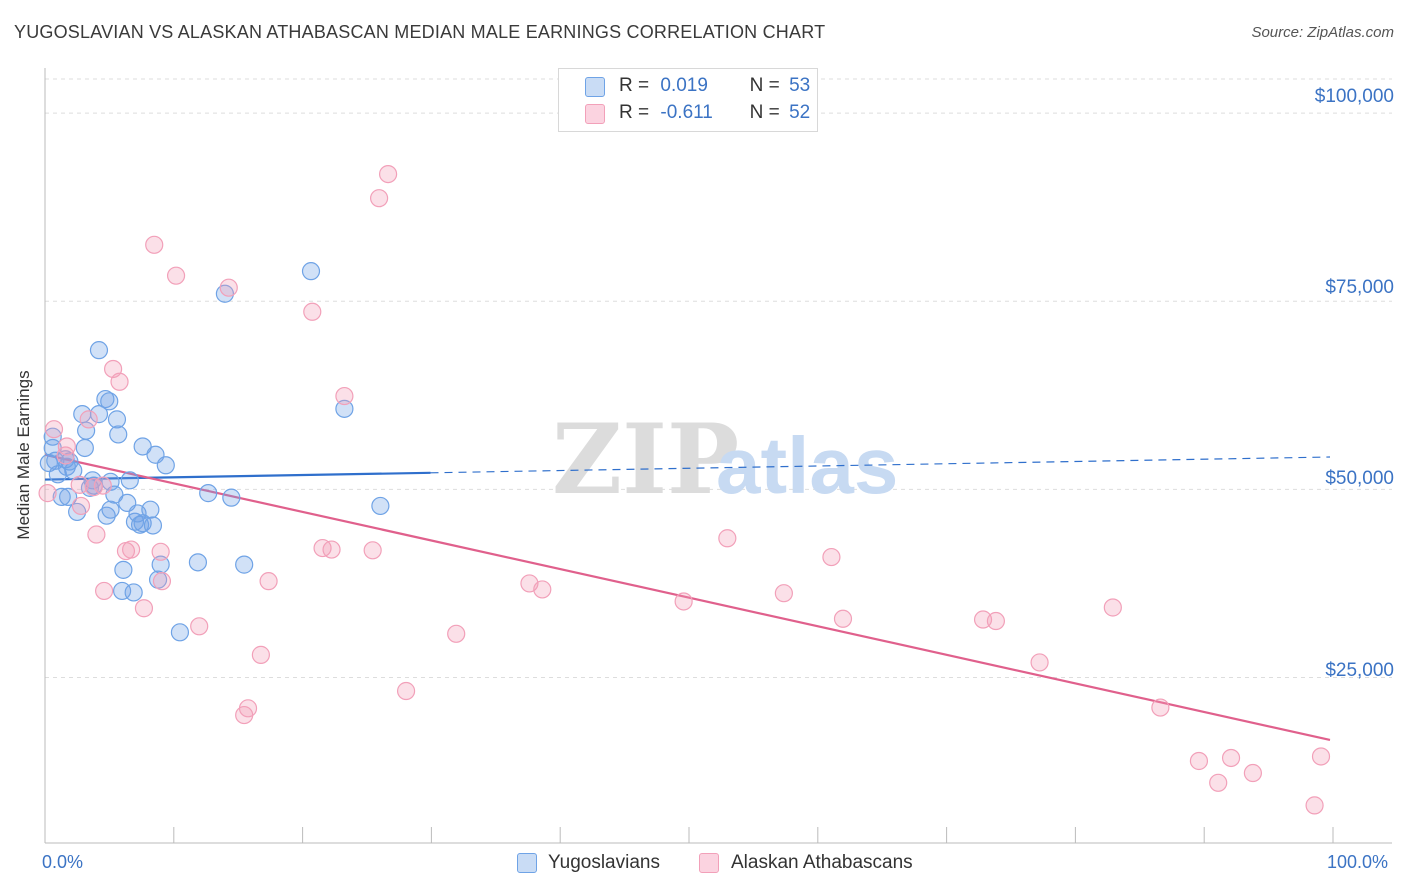  Describe the element at coordinates (709, 863) in the screenshot. I see `bottom-legend-swatch-pink` at that location.